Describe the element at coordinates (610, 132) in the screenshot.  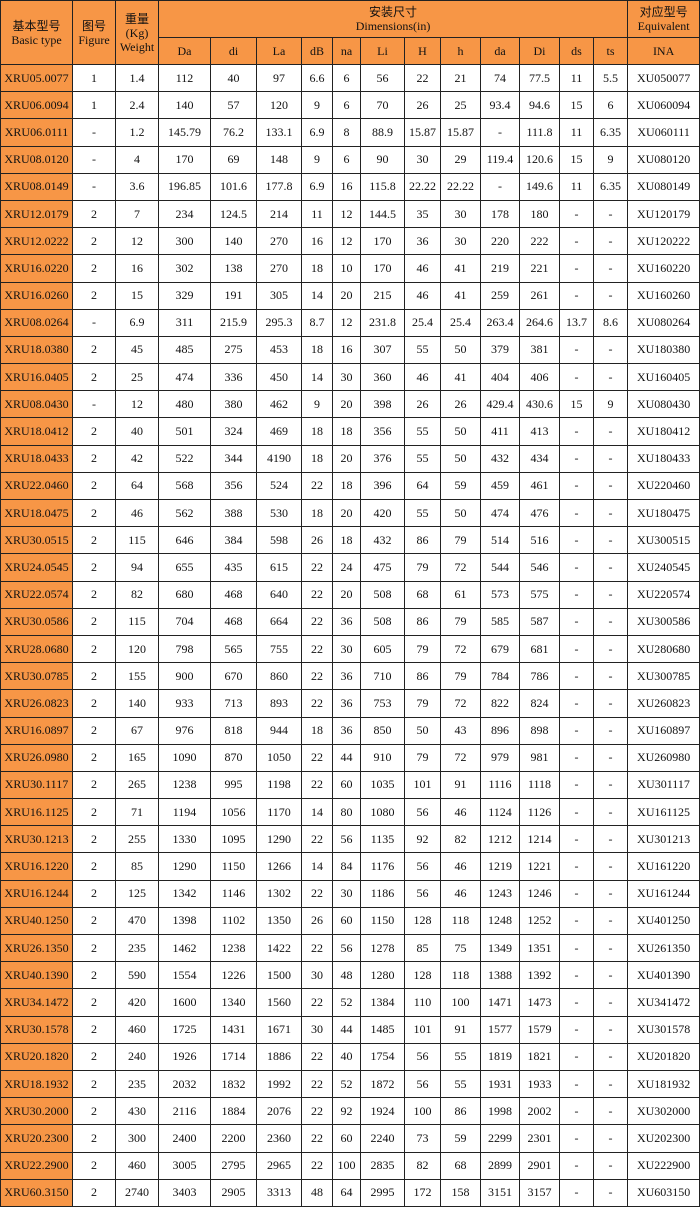
I see `cell-ts: 6.35` at that location.